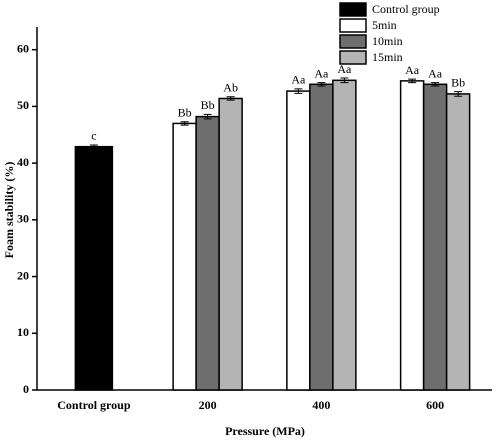 This screenshot has width=500, height=441. I want to click on x-axis-label: Pressure (MPa), so click(265, 431).